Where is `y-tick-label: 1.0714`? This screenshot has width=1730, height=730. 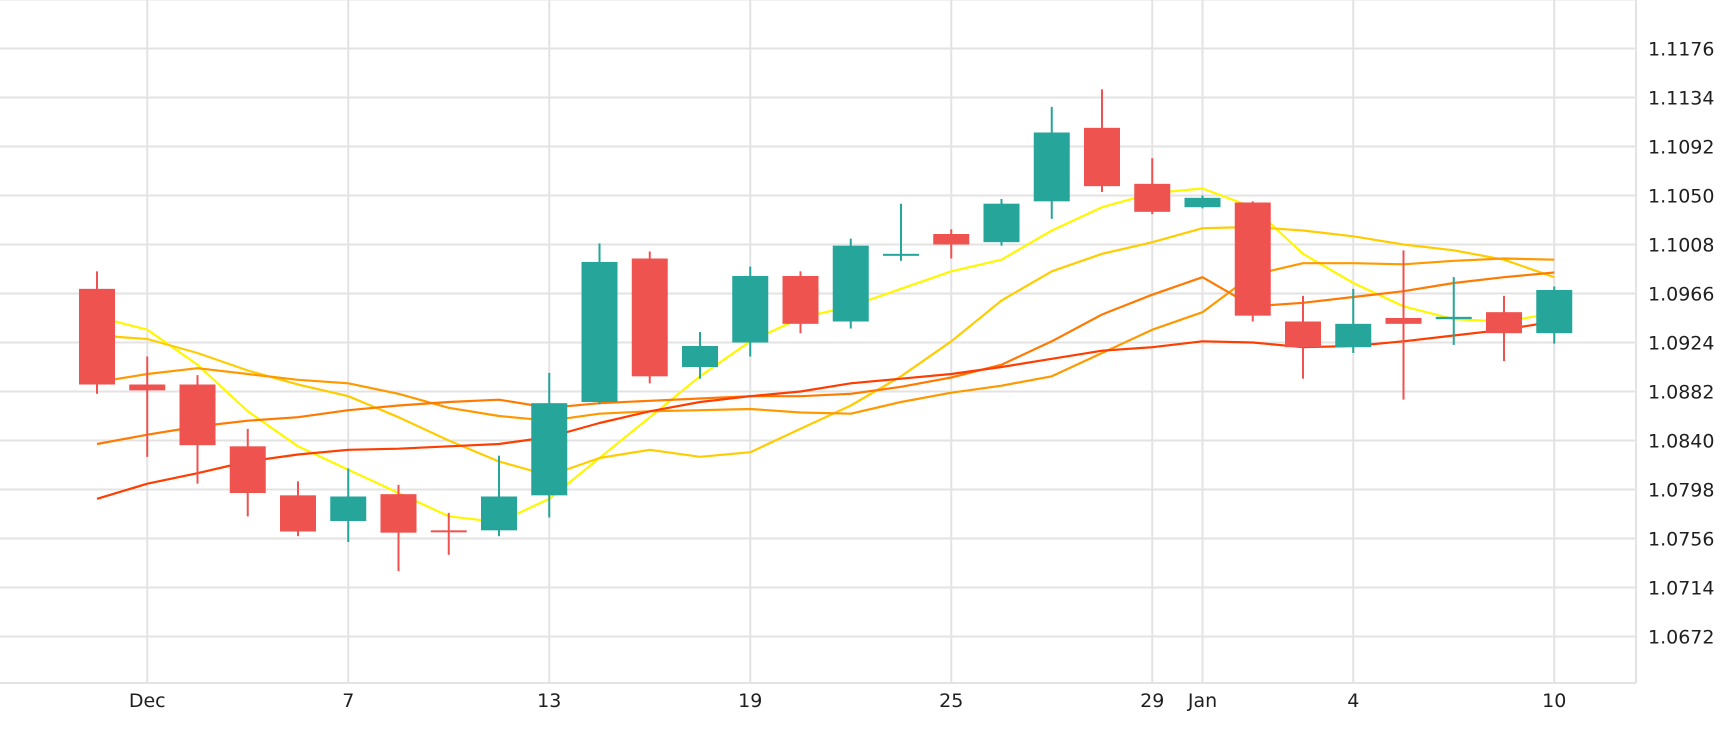
y-tick-label: 1.0714 is located at coordinates (1681, 589).